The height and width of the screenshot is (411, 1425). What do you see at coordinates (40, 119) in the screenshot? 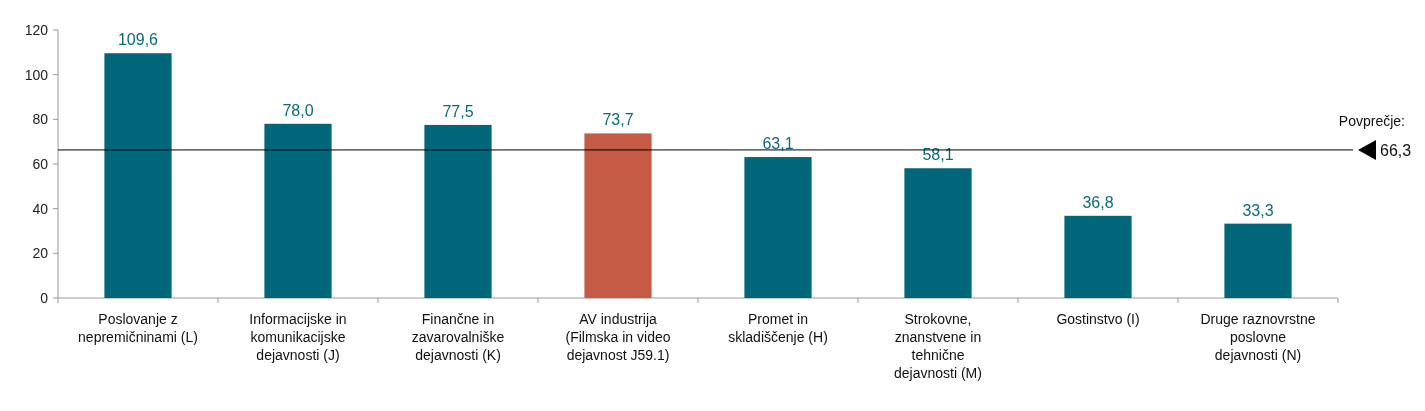
I see `y-tick-label: 80` at bounding box center [40, 119].